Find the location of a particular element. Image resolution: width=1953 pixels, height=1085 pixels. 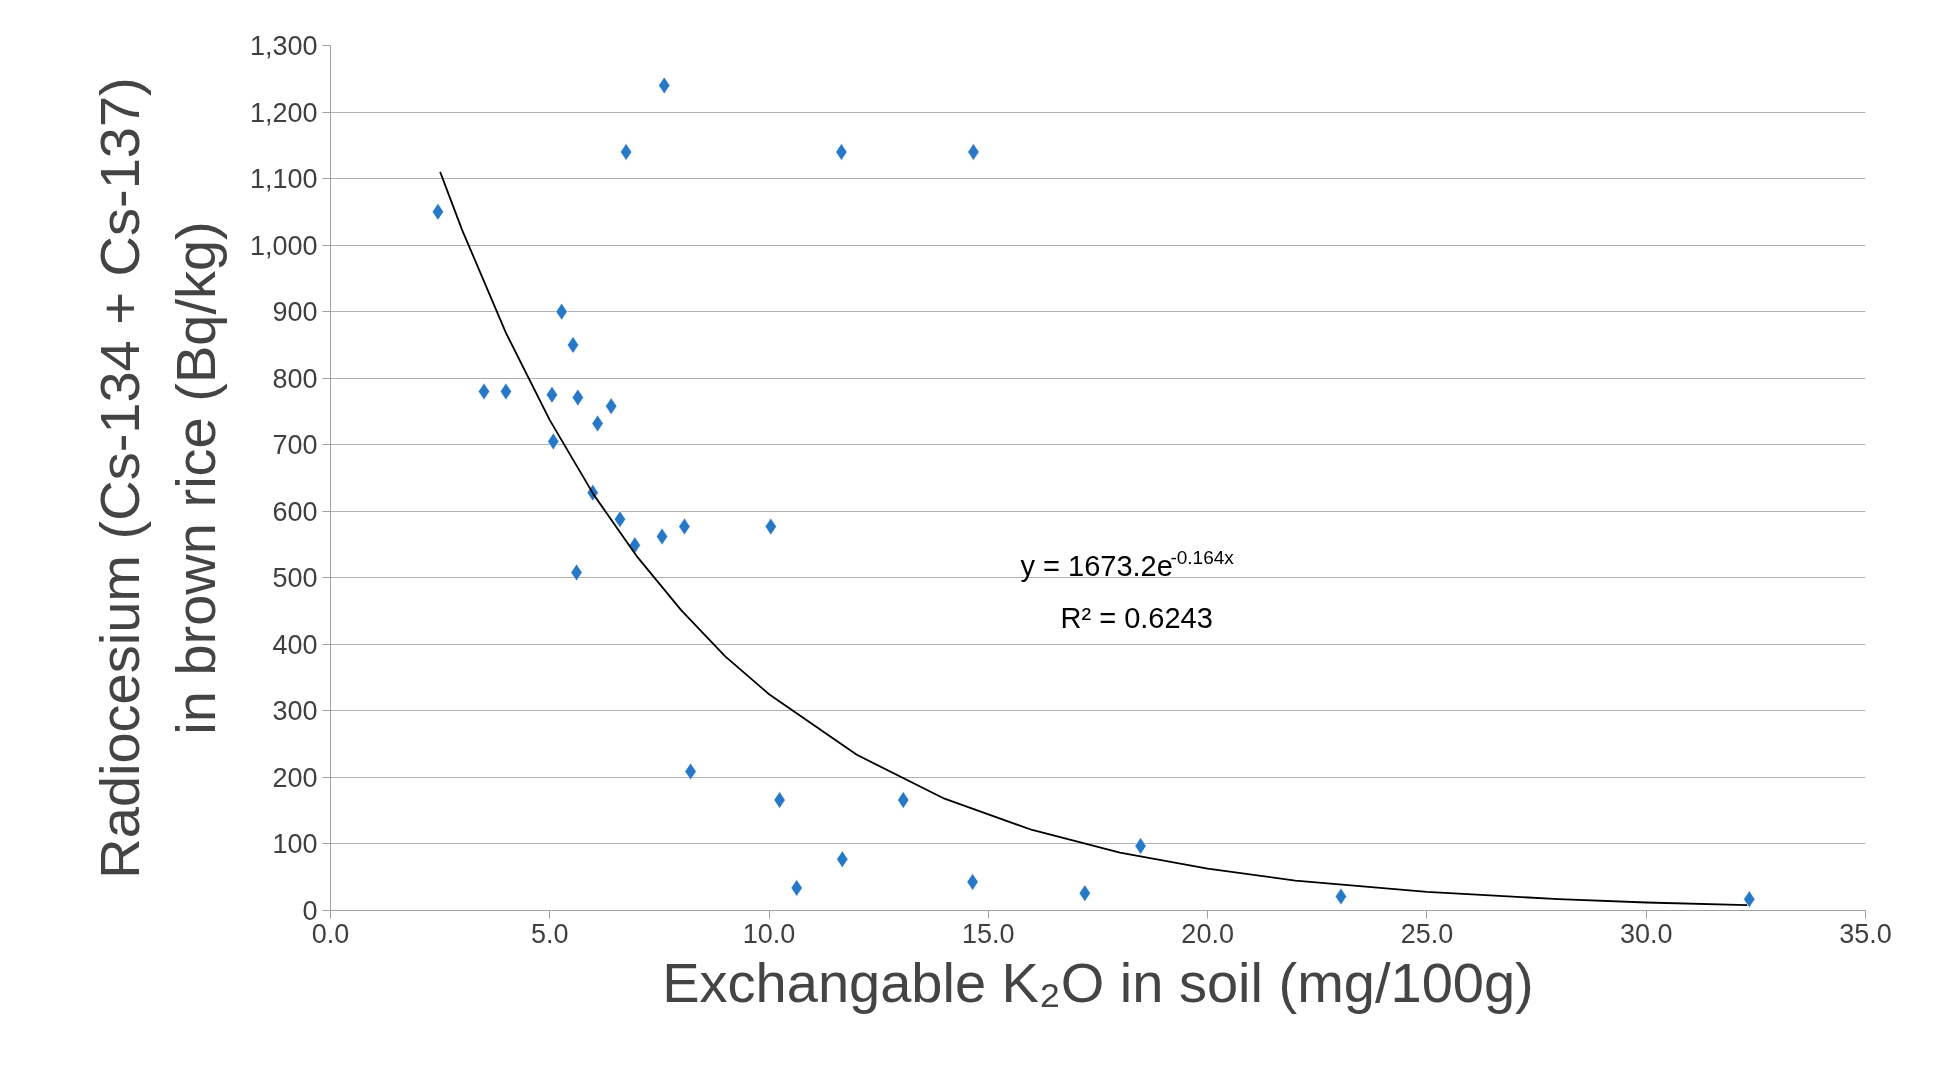

x-tick-label: 30.0 is located at coordinates (1646, 933).